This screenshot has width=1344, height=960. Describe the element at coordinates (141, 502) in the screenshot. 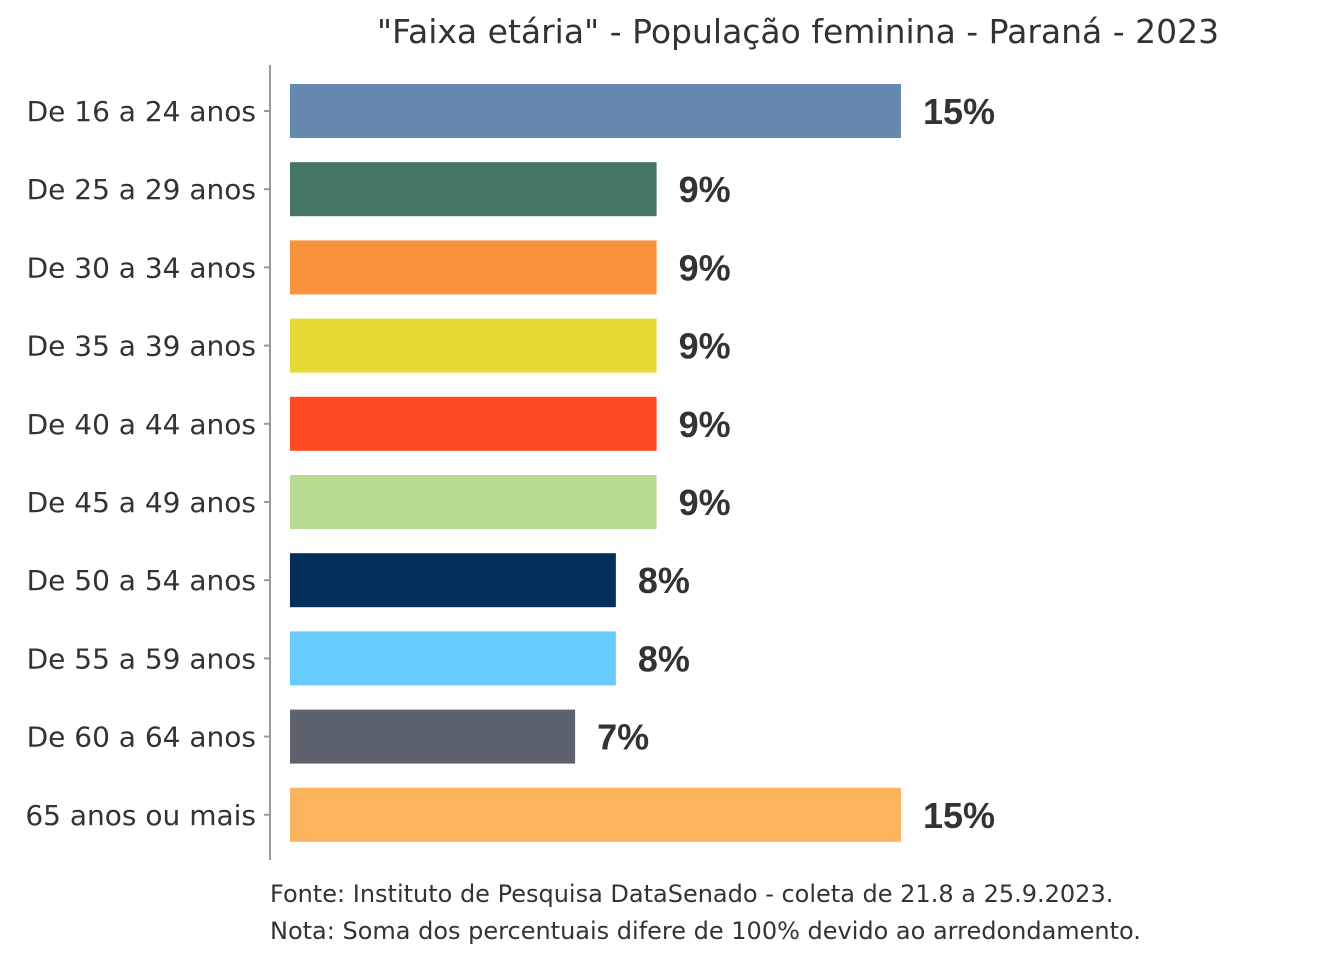

I see `category-label: De 45 a 49 anos` at that location.